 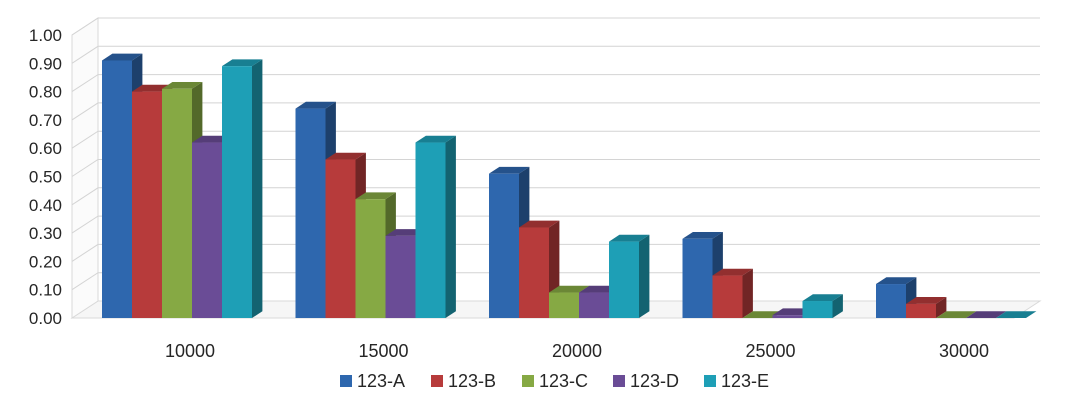 What do you see at coordinates (383, 351) in the screenshot?
I see `x-tick-label: 15000` at bounding box center [383, 351].